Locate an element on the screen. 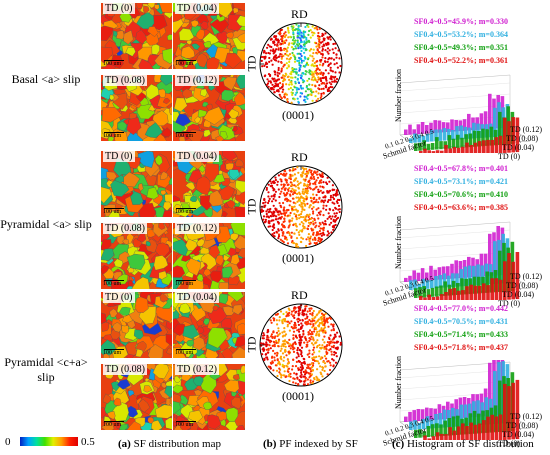 The width and height of the screenshot is (550, 455). sf-map-2-1: TD (0) 100 um is located at coordinates (137, 184).